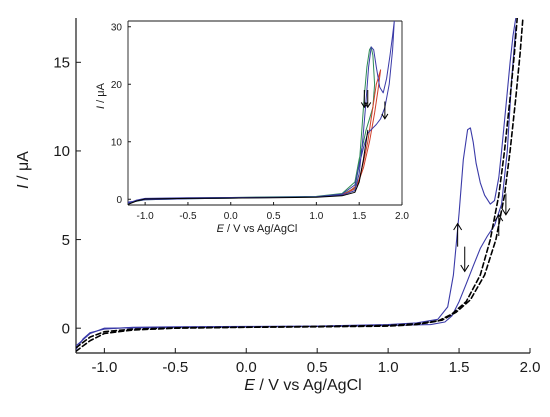 The height and width of the screenshot is (417, 550). What do you see at coordinates (530, 367) in the screenshot?
I see `main-x-tick-label: 2.0` at bounding box center [530, 367].